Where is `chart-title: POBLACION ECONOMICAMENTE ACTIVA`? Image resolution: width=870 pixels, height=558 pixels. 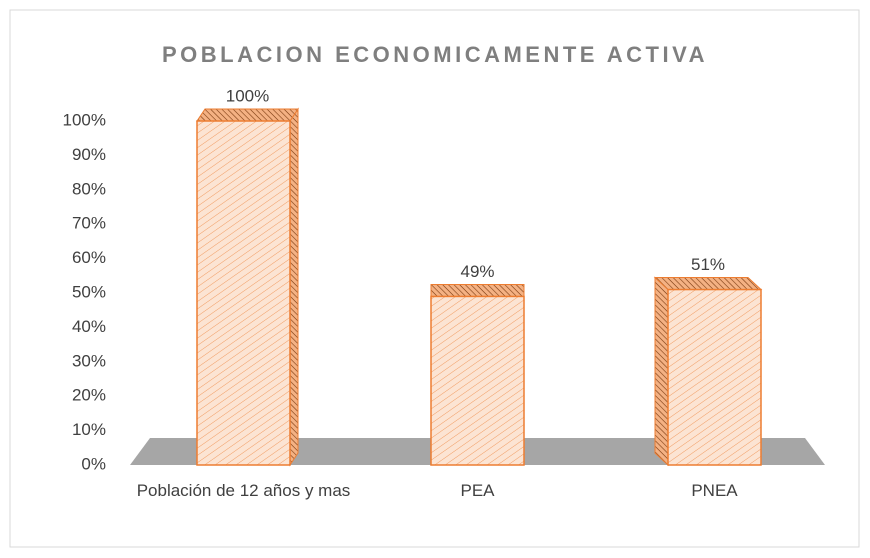
chart-title: POBLACION ECONOMICAMENTE ACTIVA is located at coordinates (435, 54).